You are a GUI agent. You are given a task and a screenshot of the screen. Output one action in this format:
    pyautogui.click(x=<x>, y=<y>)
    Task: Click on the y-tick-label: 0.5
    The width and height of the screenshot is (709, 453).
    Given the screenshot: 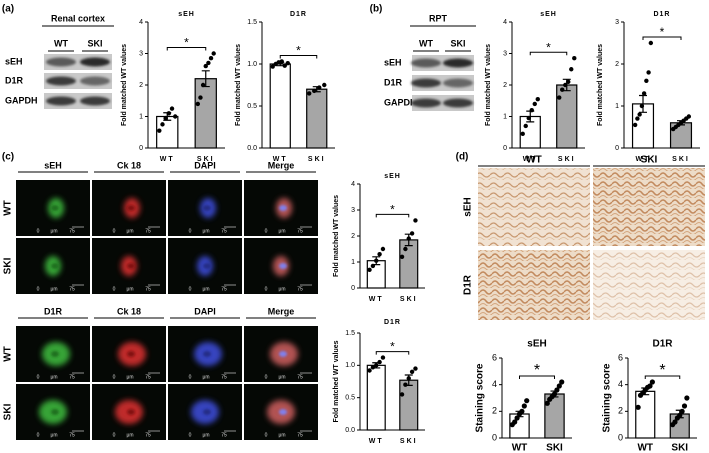 What is the action you would take?
    pyautogui.click(x=350, y=398)
    